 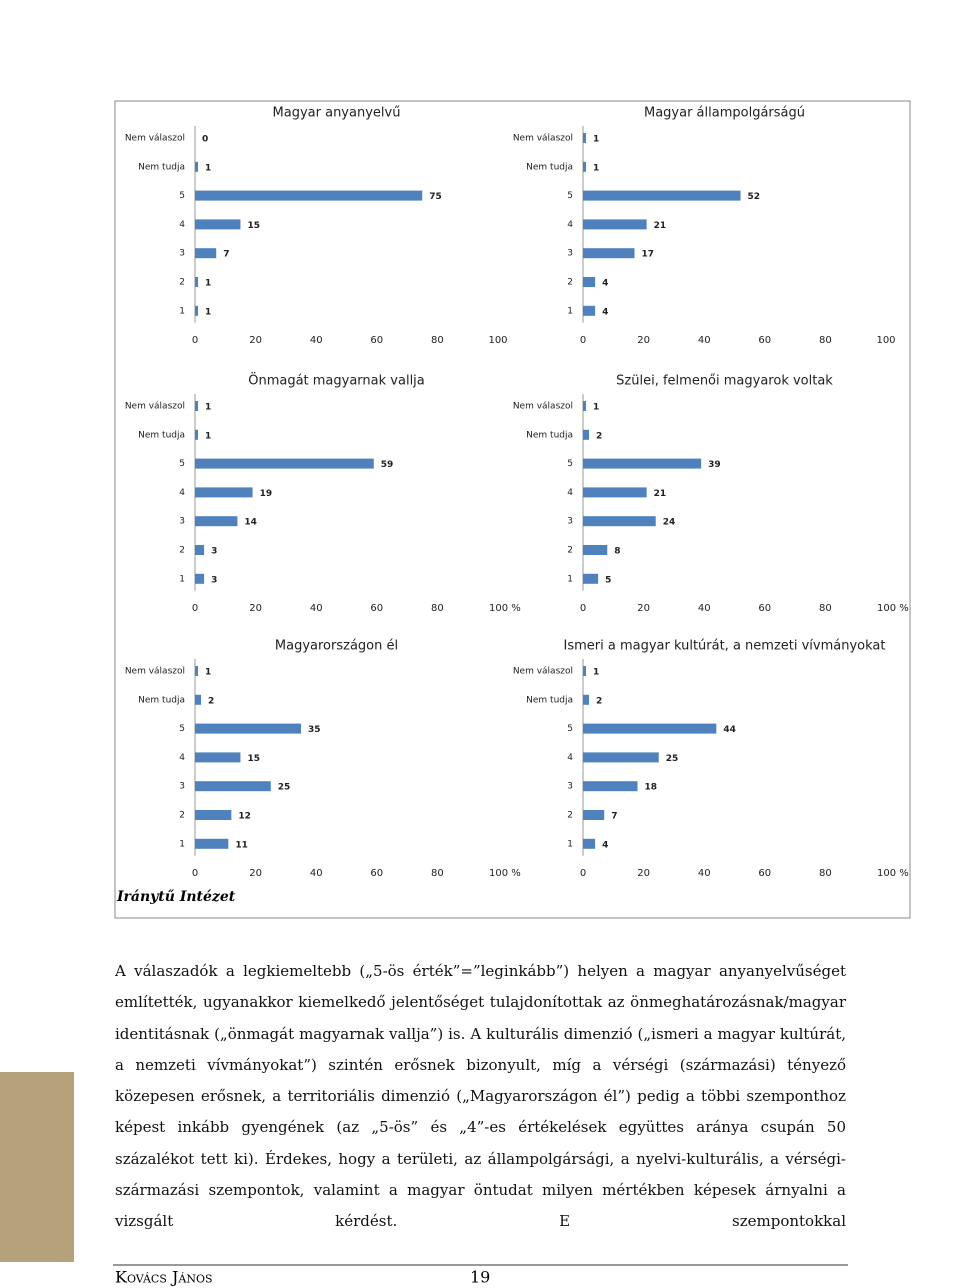 What do you see at coordinates (608, 580) in the screenshot?
I see `data-label: 5` at bounding box center [608, 580].